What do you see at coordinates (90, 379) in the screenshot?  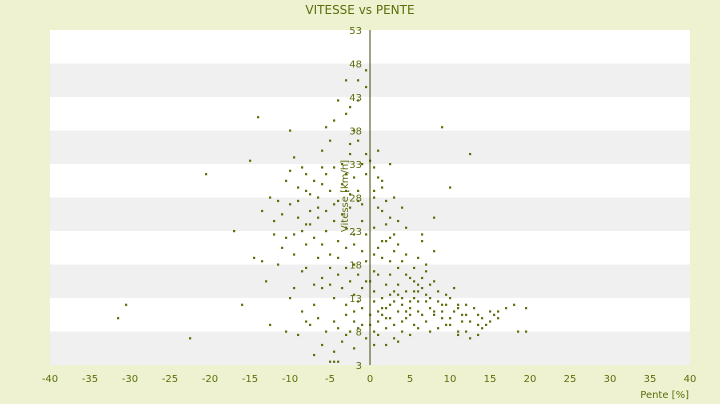 I see `x-tick-label: -35` at bounding box center [90, 379].